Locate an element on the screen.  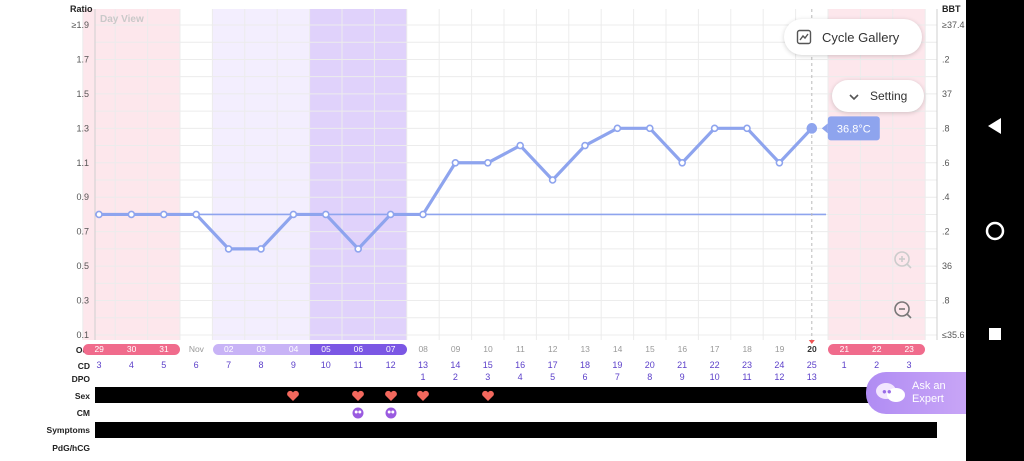
date-cell: 09 is located at coordinates (455, 349).